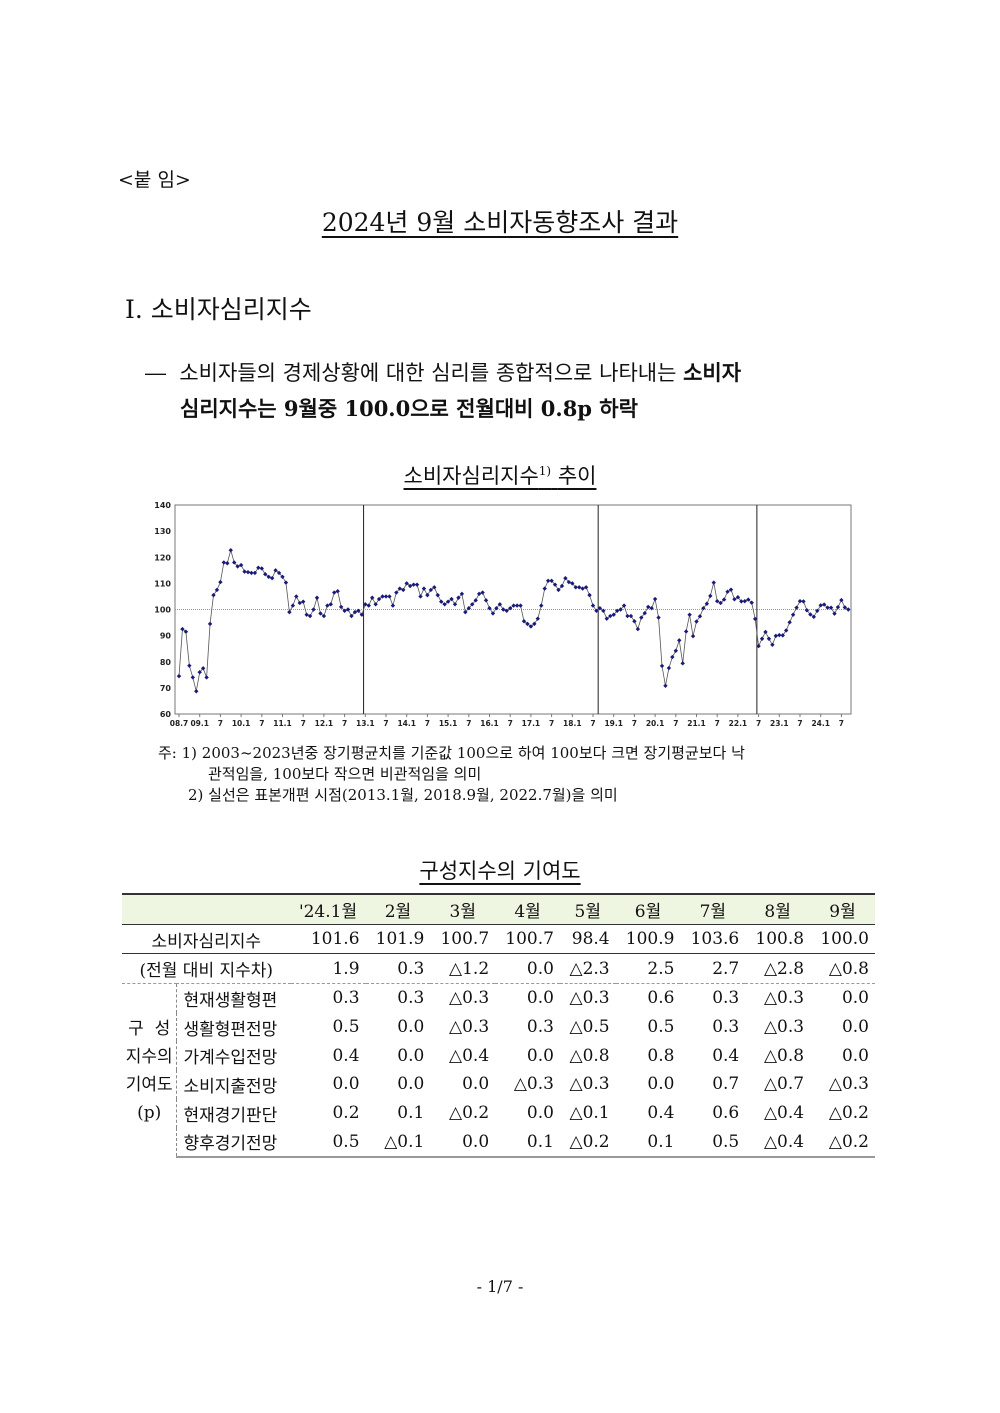  I want to click on cell: 100.7, so click(527, 939).